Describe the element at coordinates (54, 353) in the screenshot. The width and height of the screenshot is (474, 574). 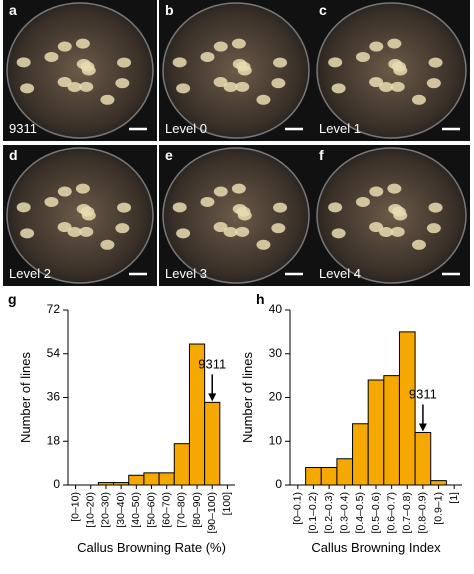
I see `y-tick-label: 54` at that location.